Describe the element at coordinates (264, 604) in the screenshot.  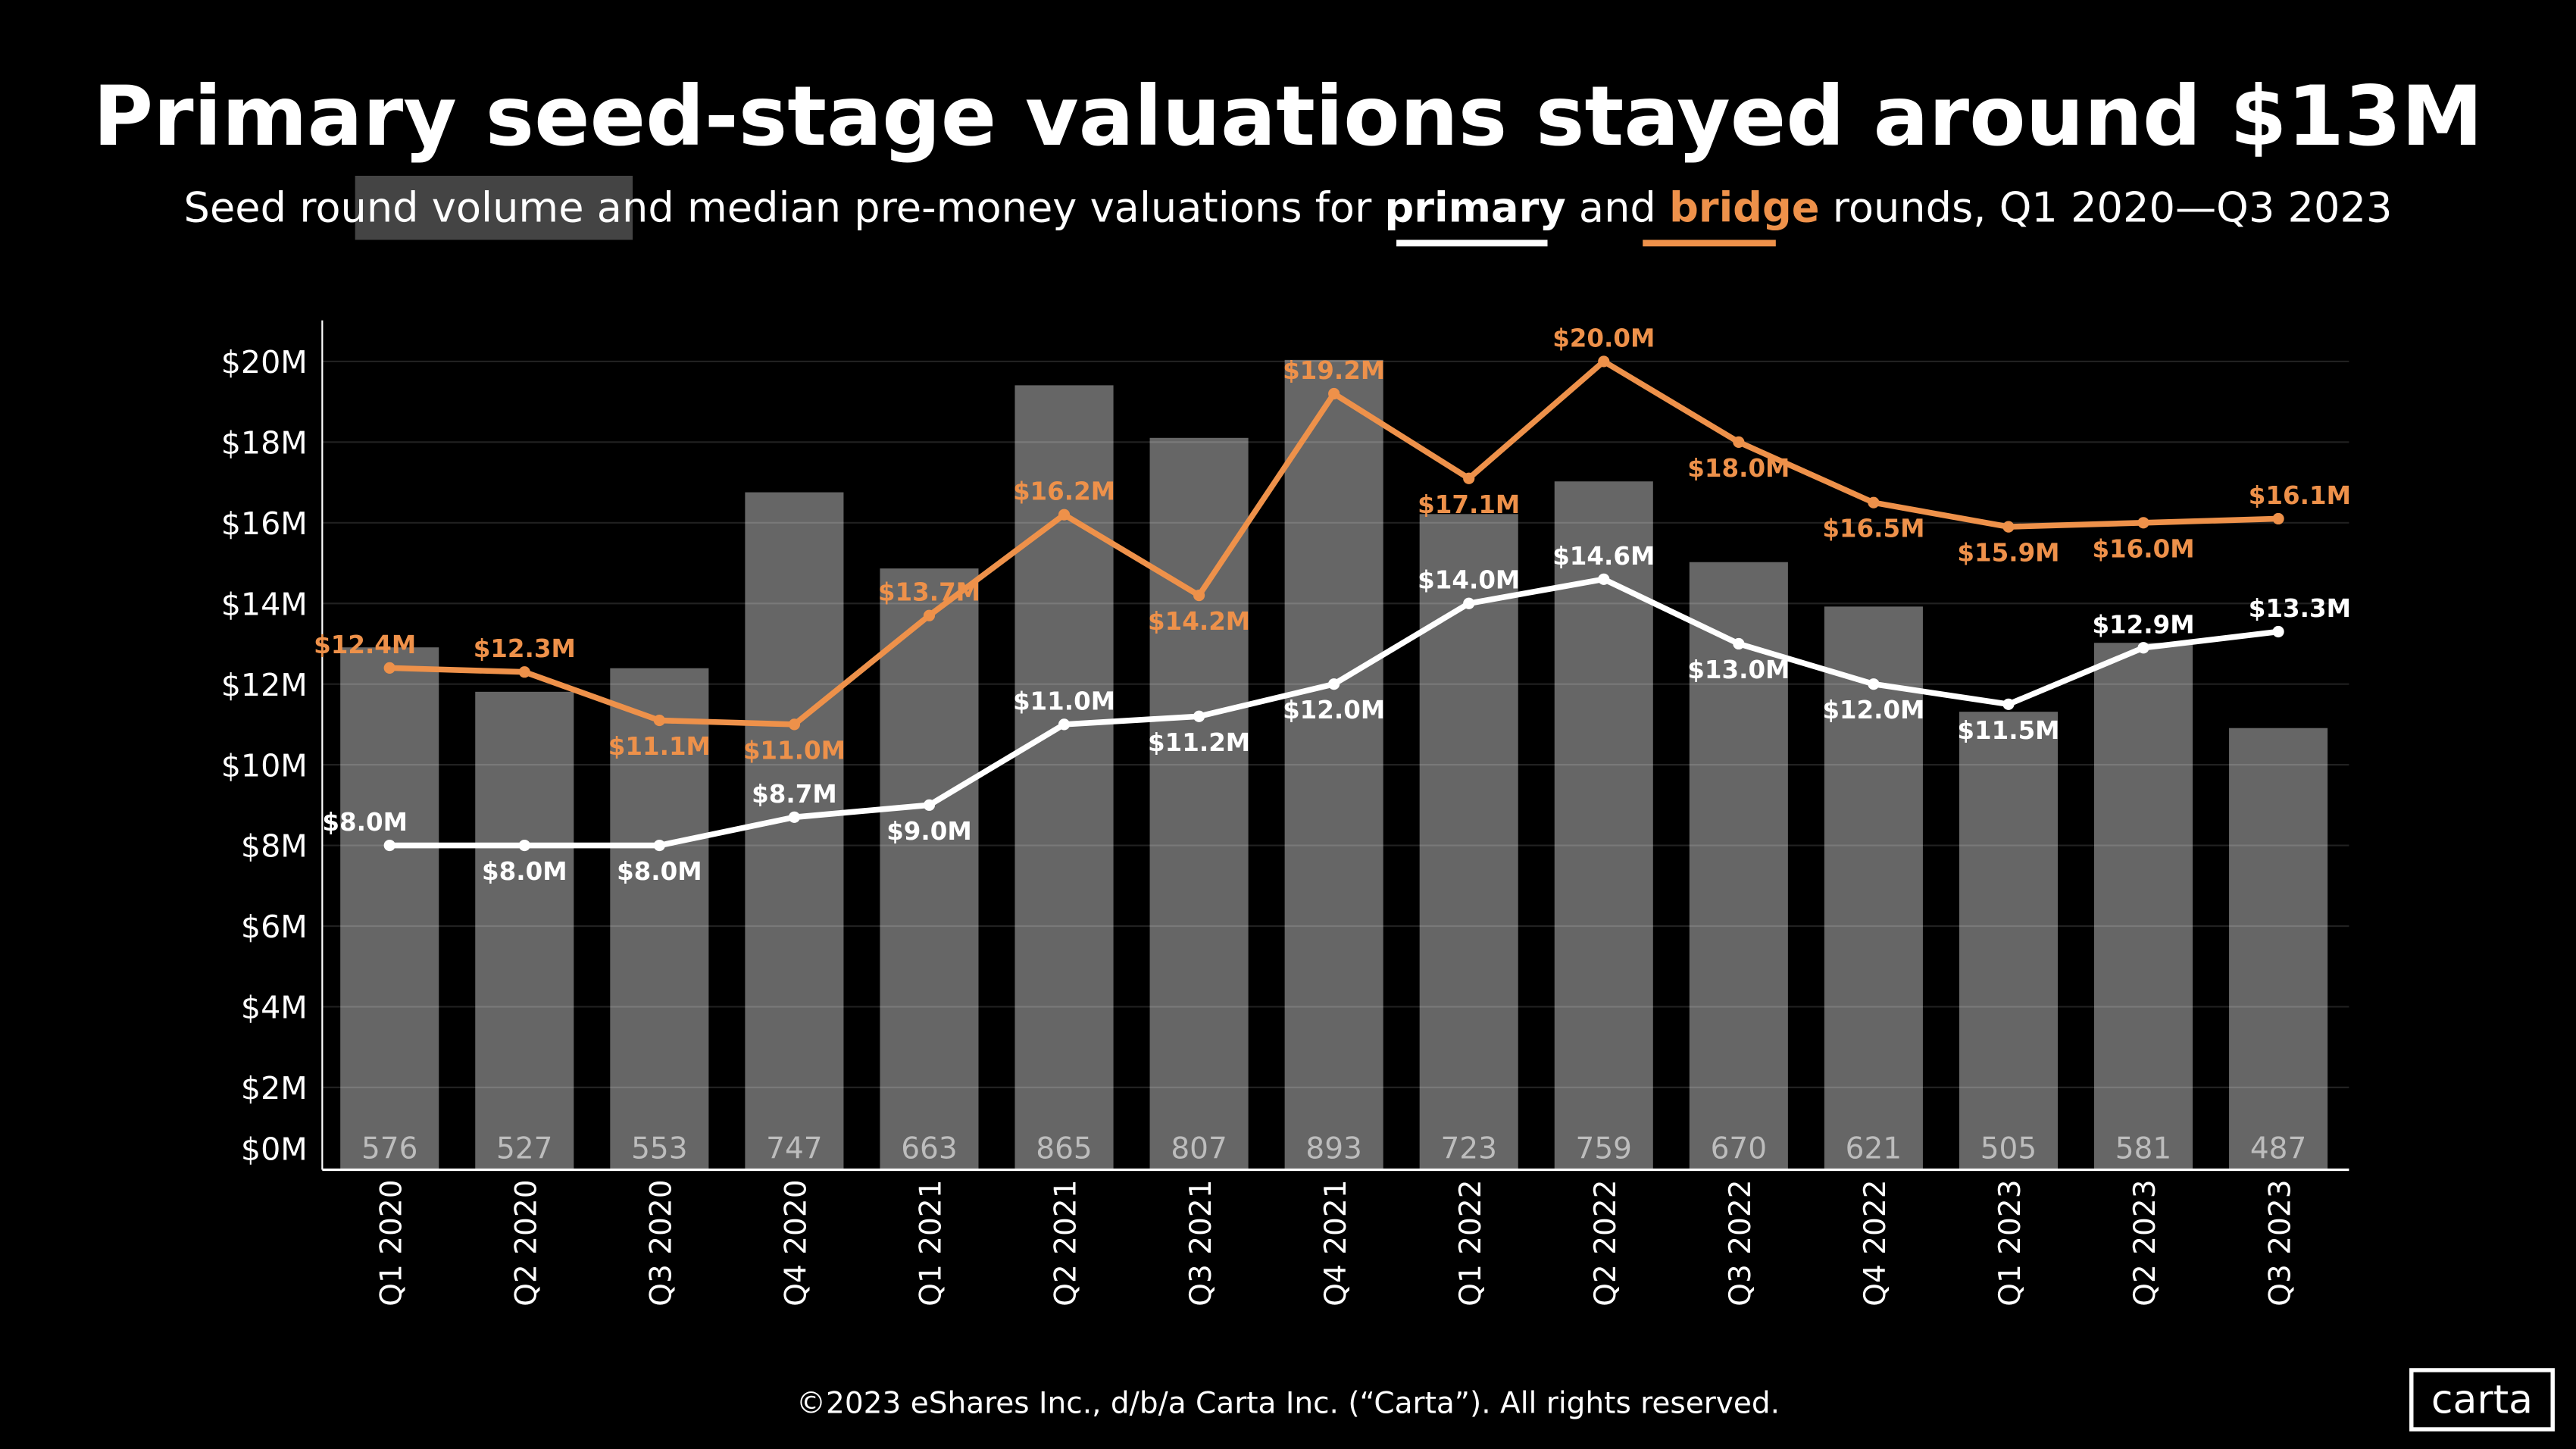
I see `y-tick-label: $14M` at that location.